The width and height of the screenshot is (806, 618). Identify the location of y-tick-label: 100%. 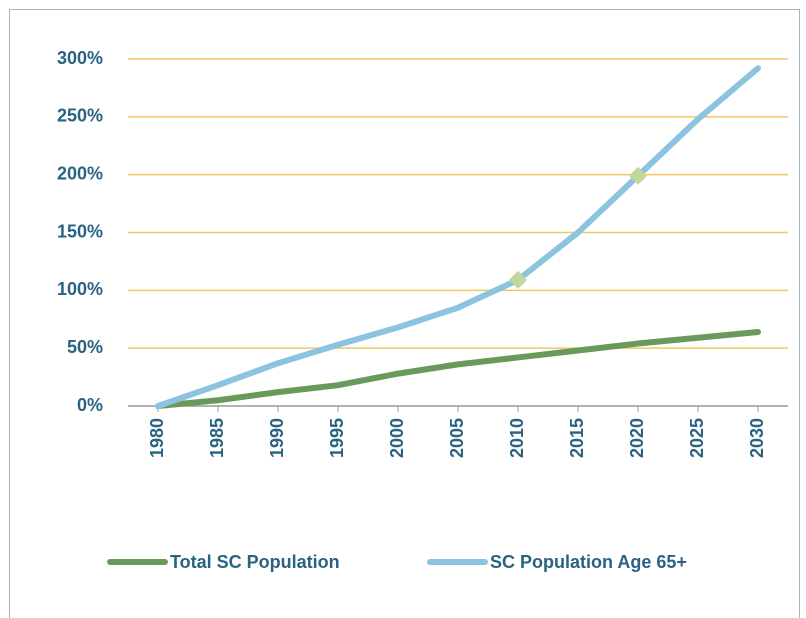
(80, 289).